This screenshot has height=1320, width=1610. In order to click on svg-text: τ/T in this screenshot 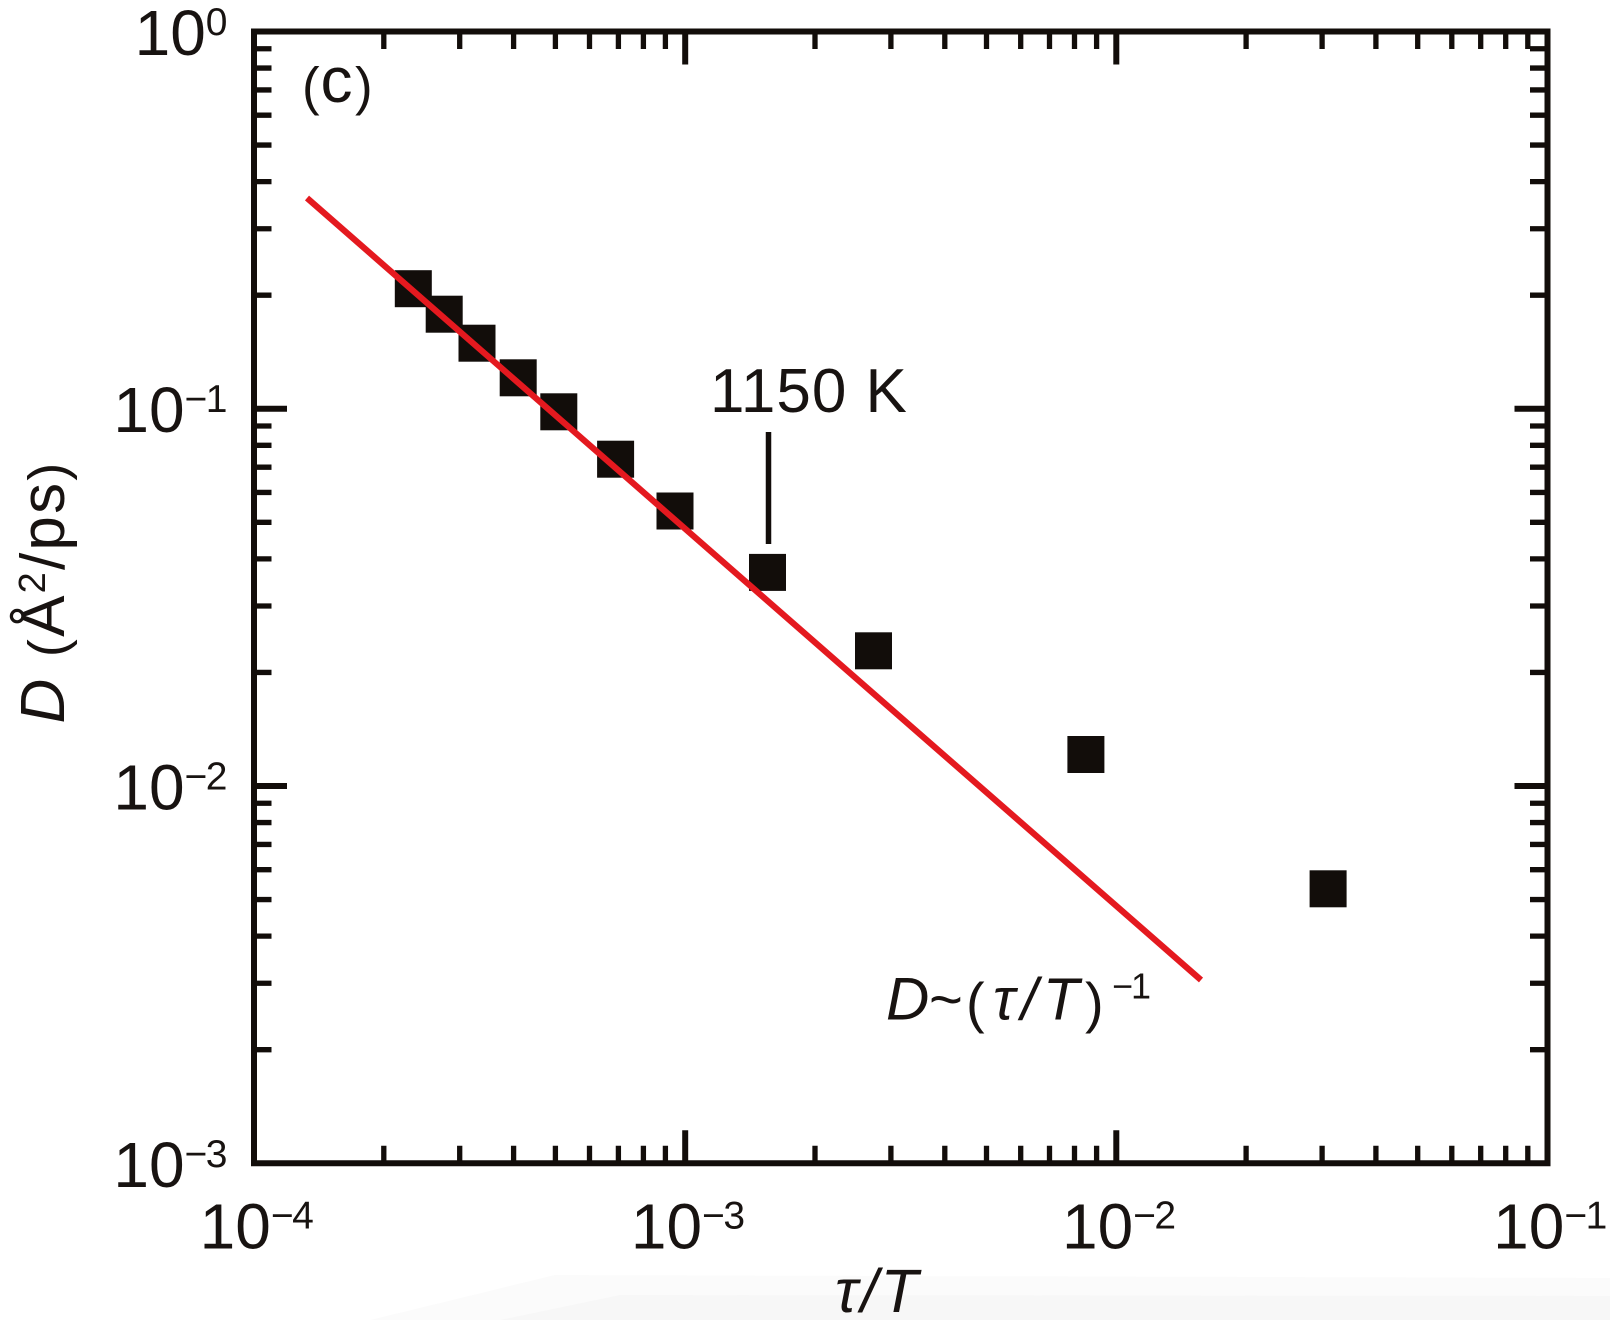, I will do `click(878, 1288)`.